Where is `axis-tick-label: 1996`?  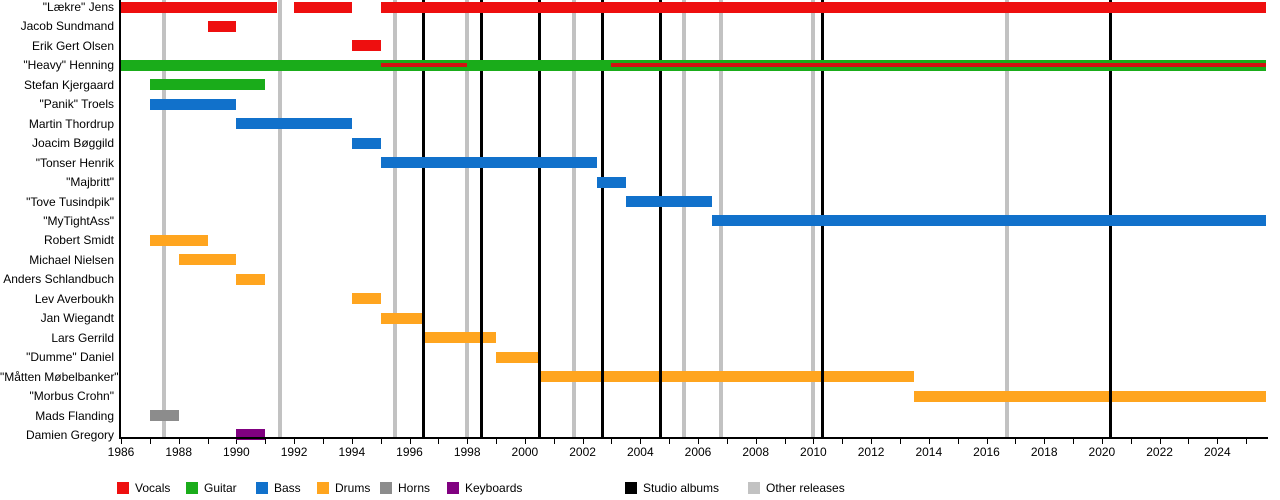
axis-tick-label: 1996 is located at coordinates (409, 452).